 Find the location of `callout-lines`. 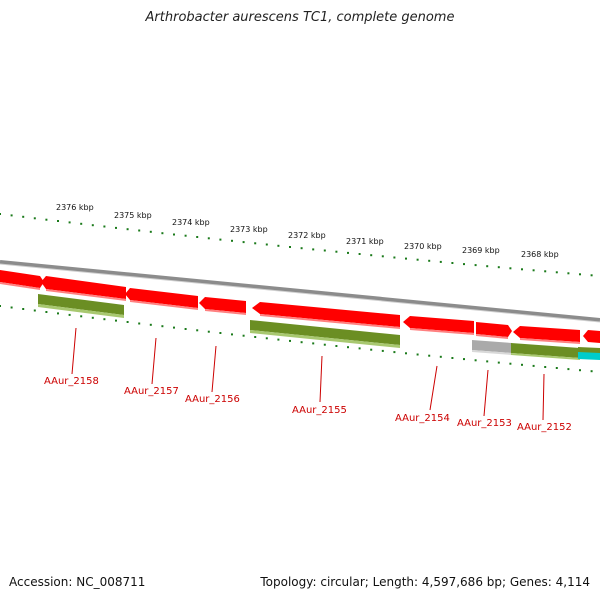

callout-lines is located at coordinates (308, 374).